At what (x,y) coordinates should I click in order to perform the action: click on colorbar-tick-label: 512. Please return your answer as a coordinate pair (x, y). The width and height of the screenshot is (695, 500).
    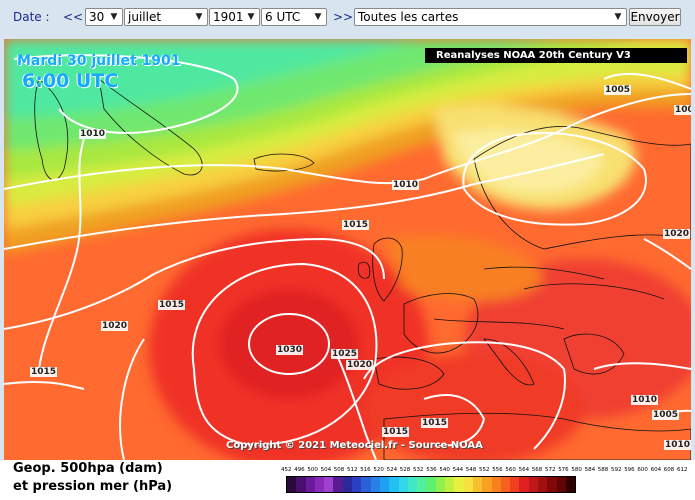
    Looking at the image, I should click on (352, 470).